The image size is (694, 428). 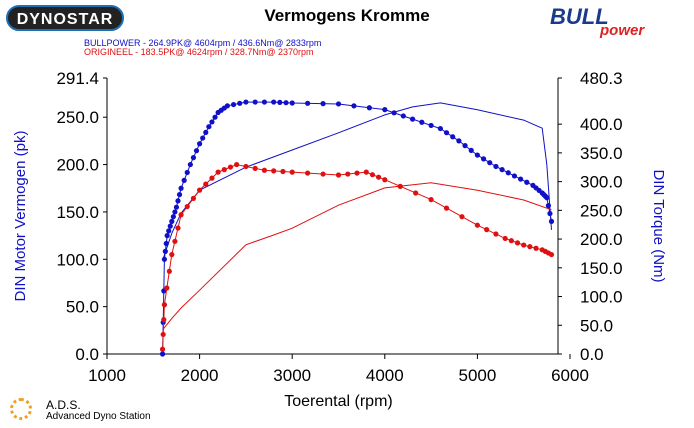 What do you see at coordinates (601, 78) in the screenshot?
I see `y2-tick-label: 480.3` at bounding box center [601, 78].